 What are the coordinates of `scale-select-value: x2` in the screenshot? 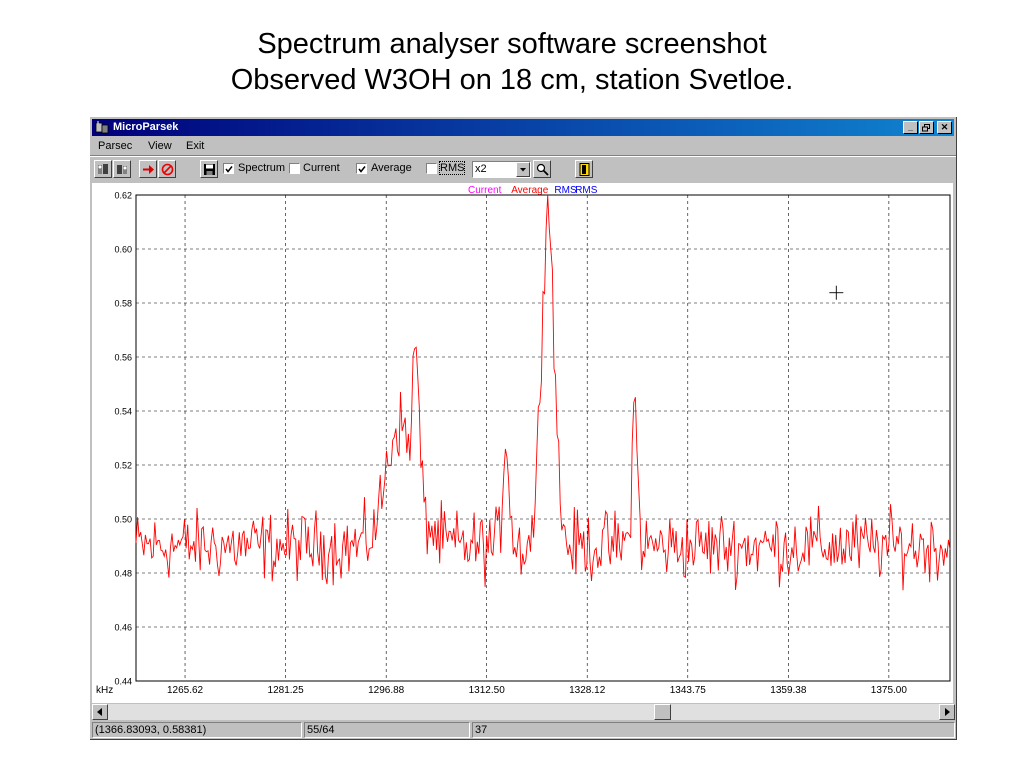 It's located at (481, 169).